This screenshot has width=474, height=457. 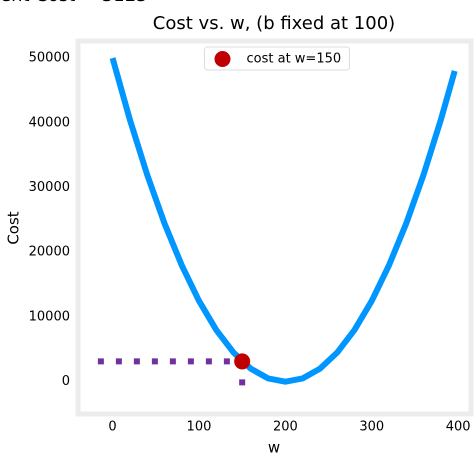 What do you see at coordinates (49, 58) in the screenshot?
I see `y-tick-label: 50000` at bounding box center [49, 58].